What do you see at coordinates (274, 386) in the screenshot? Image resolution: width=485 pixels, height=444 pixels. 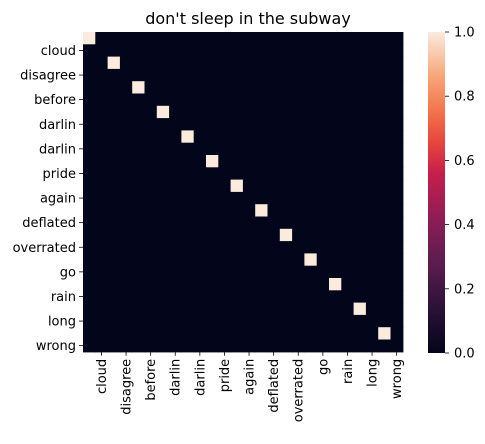 I see `x-tick-label: deflated` at bounding box center [274, 386].